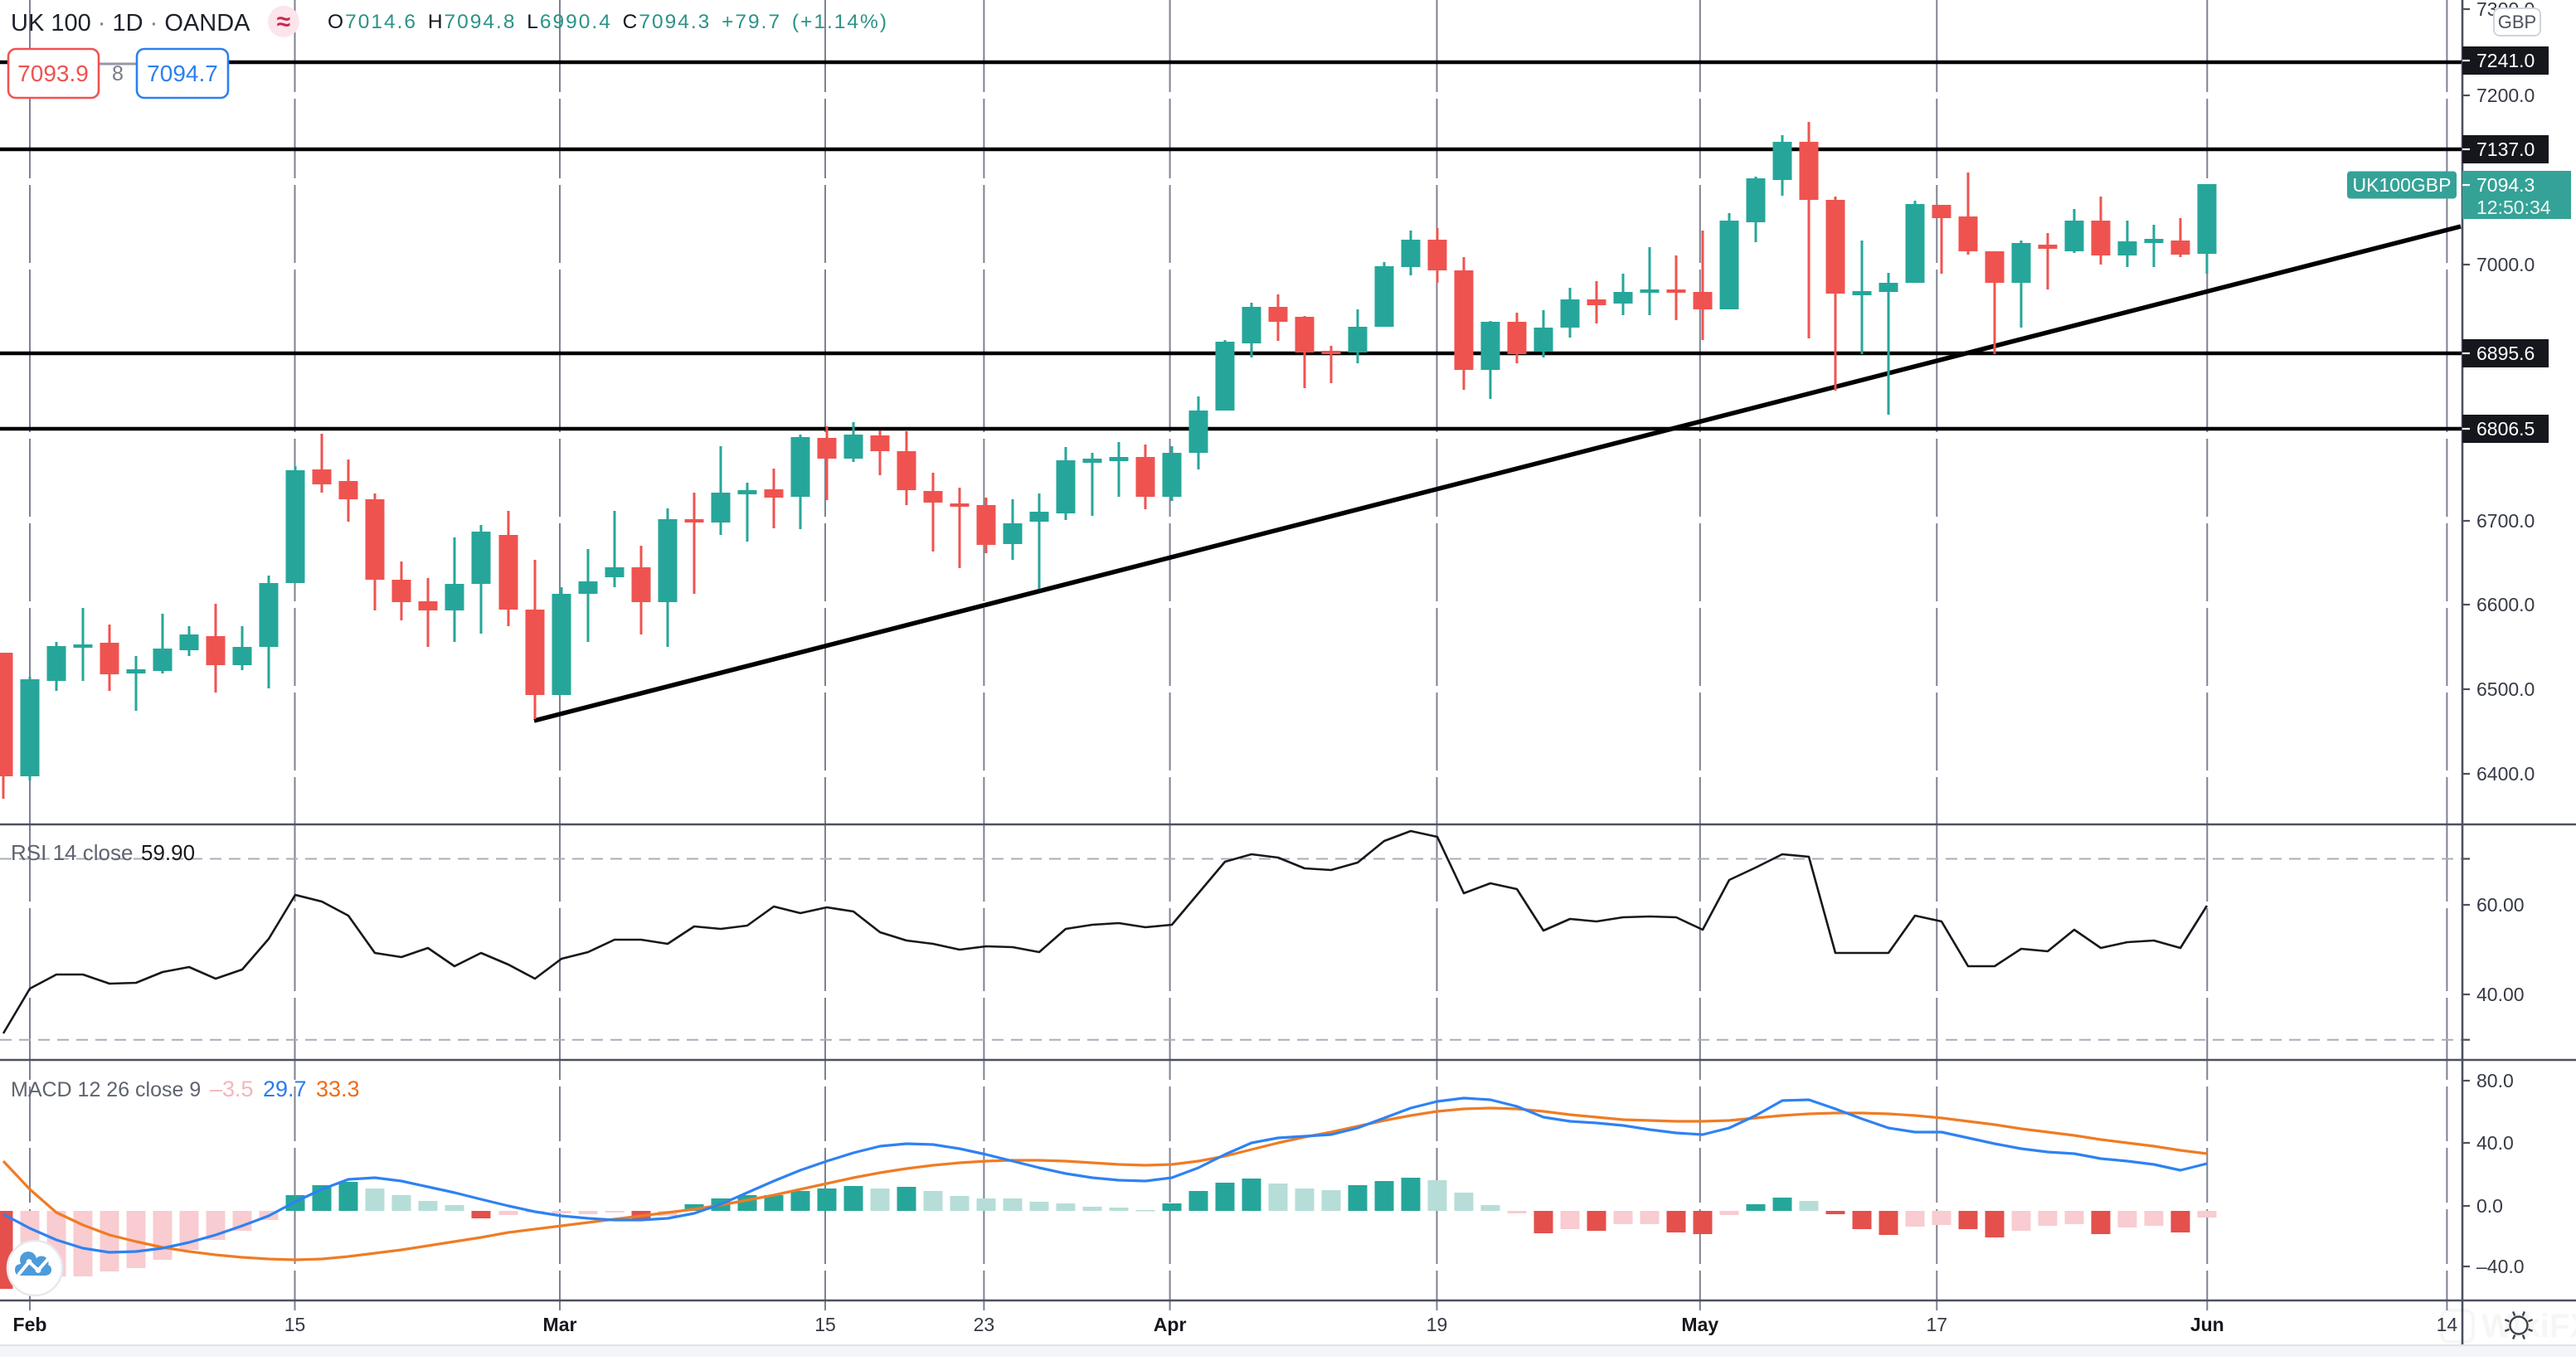 This screenshot has height=1361, width=2576. Describe the element at coordinates (2501, 994) in the screenshot. I see `svg-text: 40.00` at that location.